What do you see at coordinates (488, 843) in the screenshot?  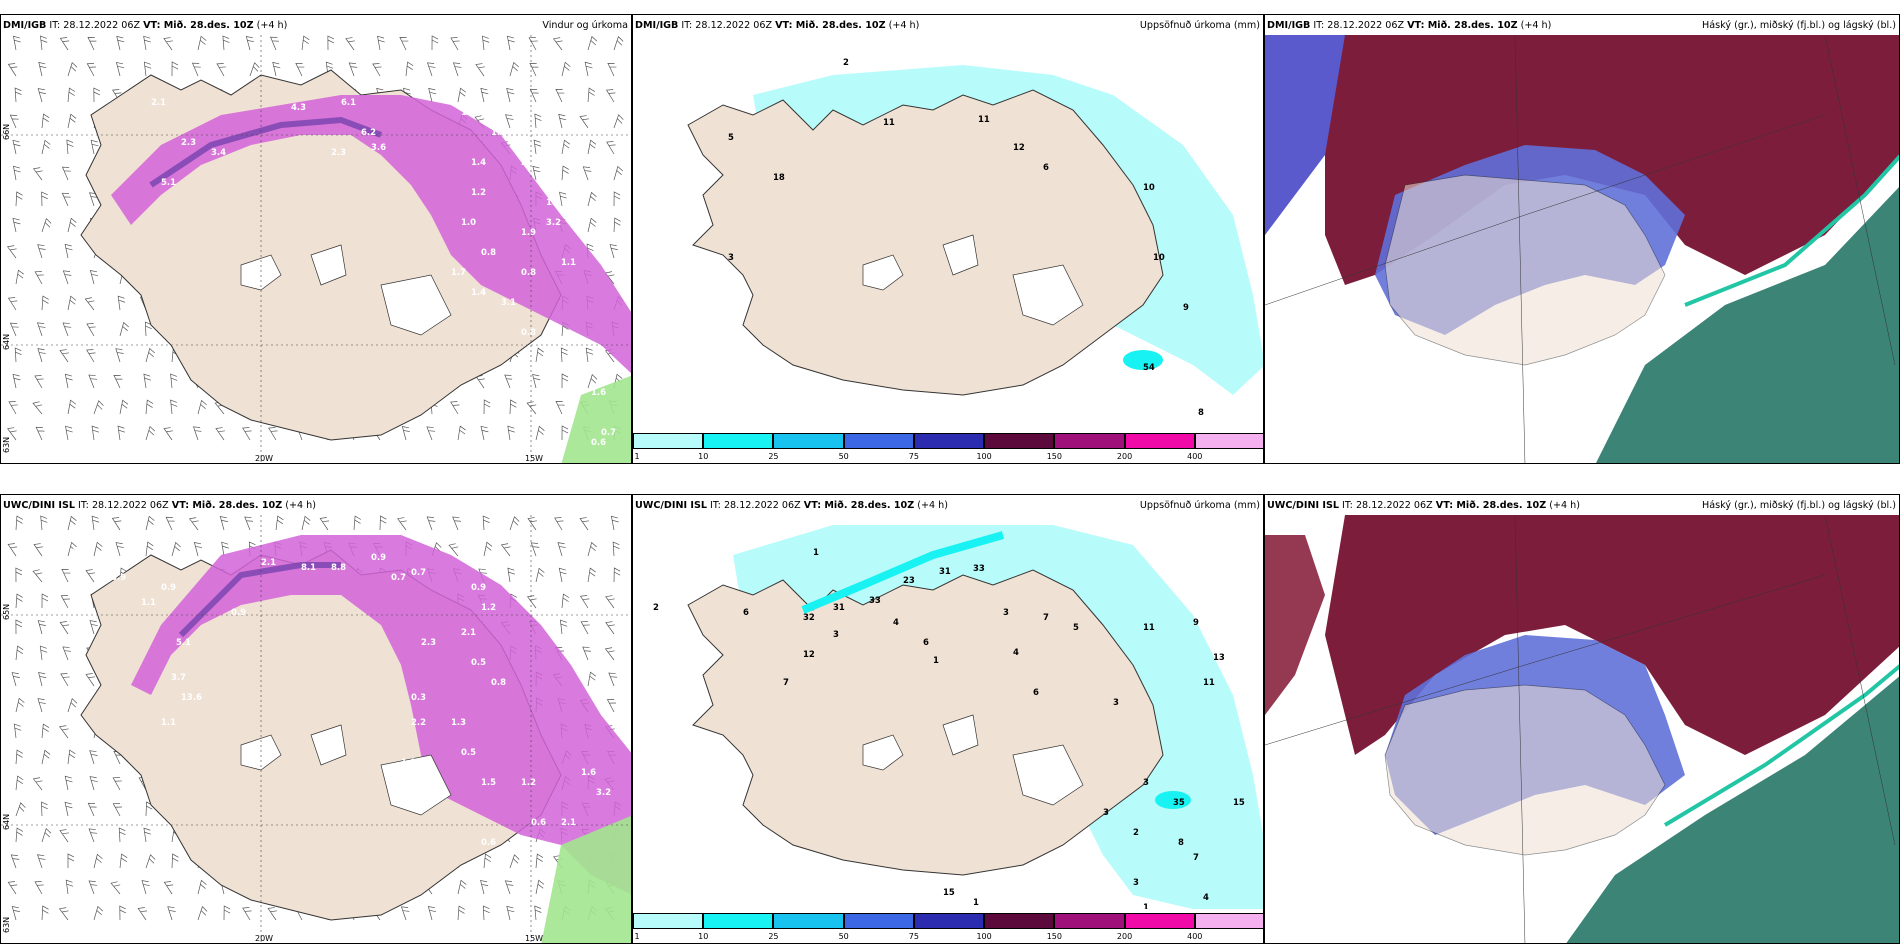 I see `precip-value-label: 0.6` at bounding box center [488, 843].